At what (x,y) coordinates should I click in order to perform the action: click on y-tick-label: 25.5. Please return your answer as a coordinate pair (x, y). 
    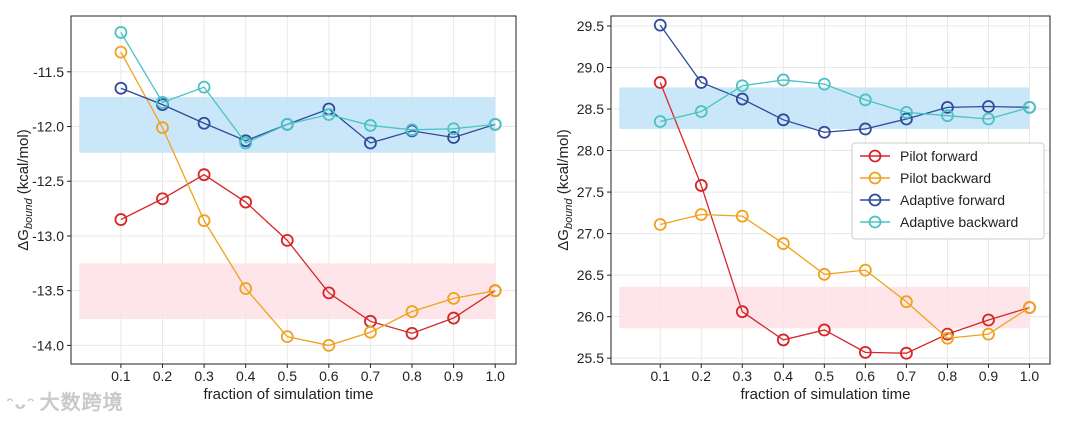
    Looking at the image, I should click on (590, 358).